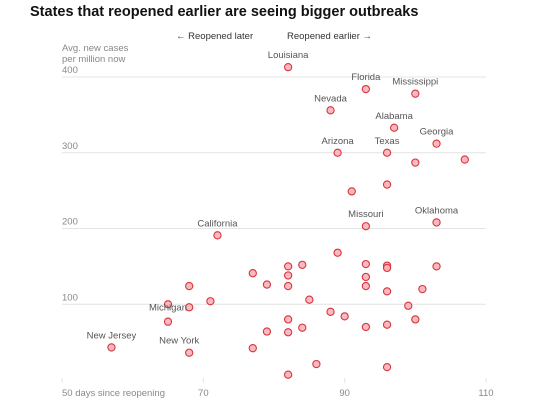 The image size is (533, 411). What do you see at coordinates (436, 222) in the screenshot?
I see `data-point-oklahoma` at bounding box center [436, 222].